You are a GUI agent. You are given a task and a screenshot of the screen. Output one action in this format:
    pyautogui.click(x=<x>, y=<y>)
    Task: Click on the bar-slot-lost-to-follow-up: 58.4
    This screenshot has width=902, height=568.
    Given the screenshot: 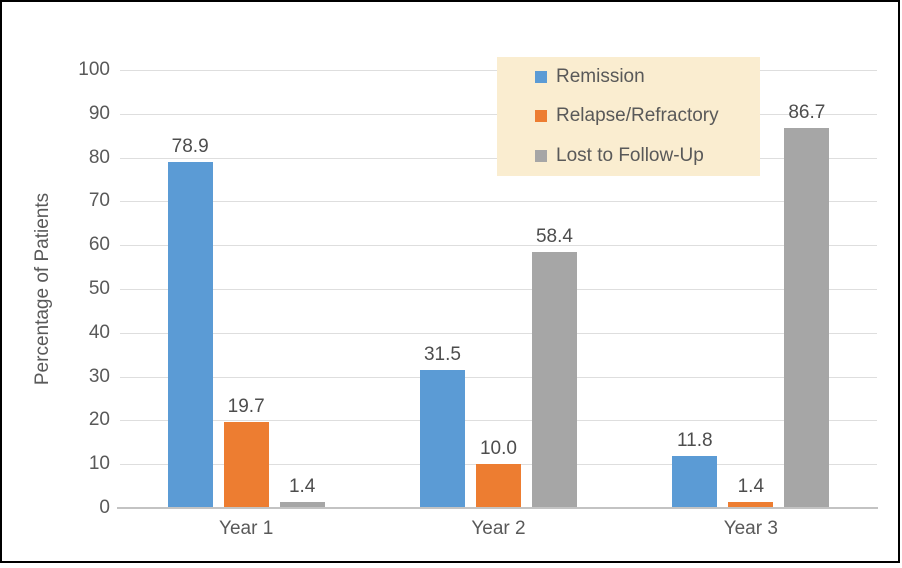 What is the action you would take?
    pyautogui.click(x=554, y=289)
    